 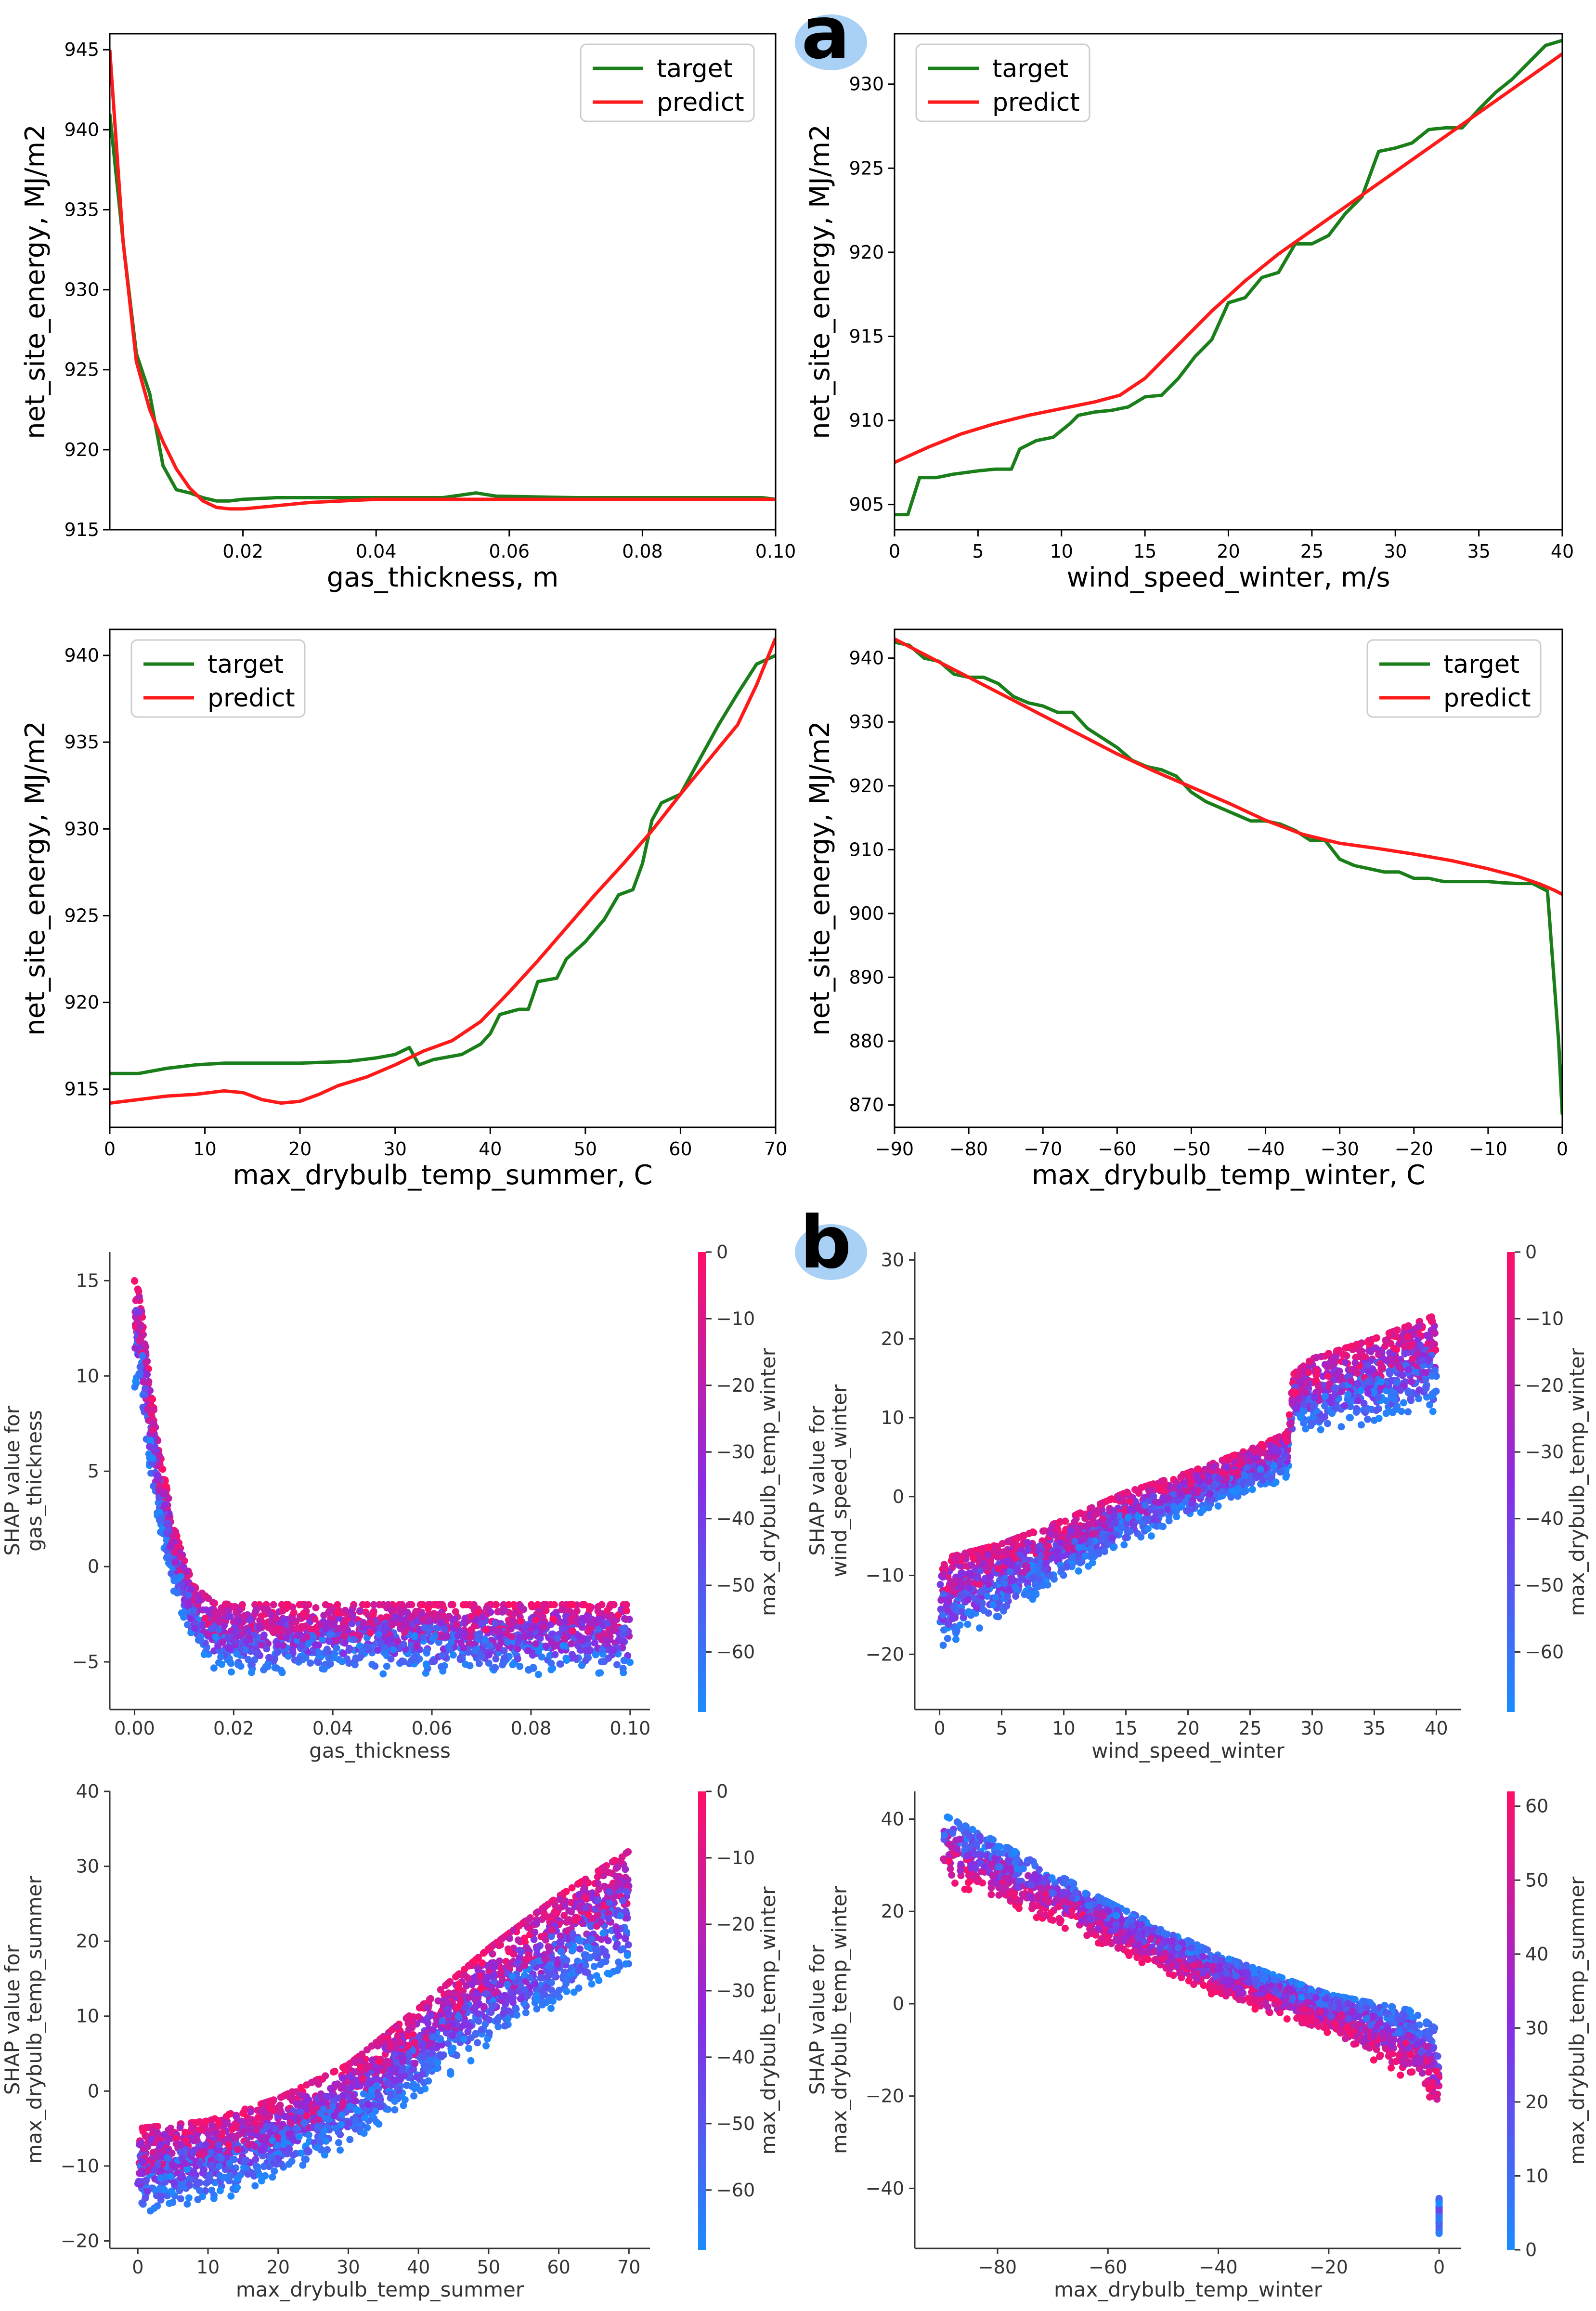 I want to click on y-tick-label: 20, so click(x=892, y=1338).